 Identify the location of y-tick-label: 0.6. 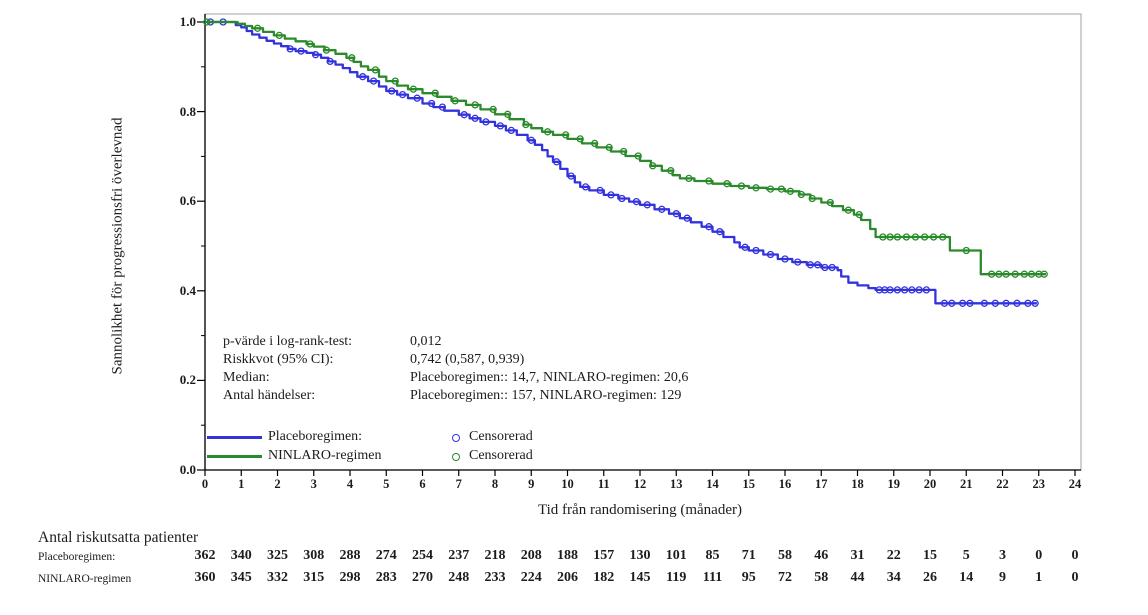
(187, 201).